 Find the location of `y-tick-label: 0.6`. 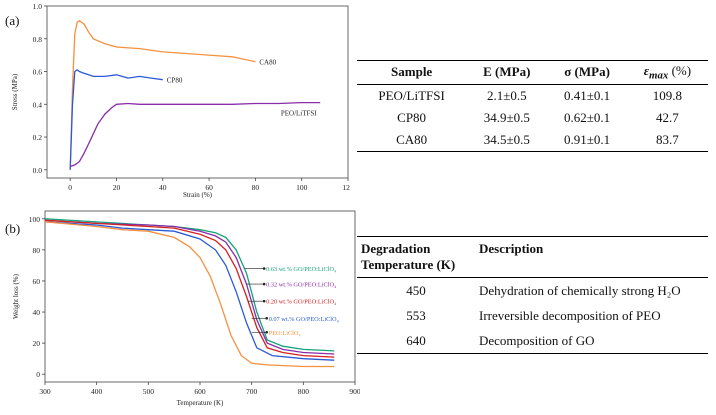

y-tick-label: 0.6 is located at coordinates (38, 72).